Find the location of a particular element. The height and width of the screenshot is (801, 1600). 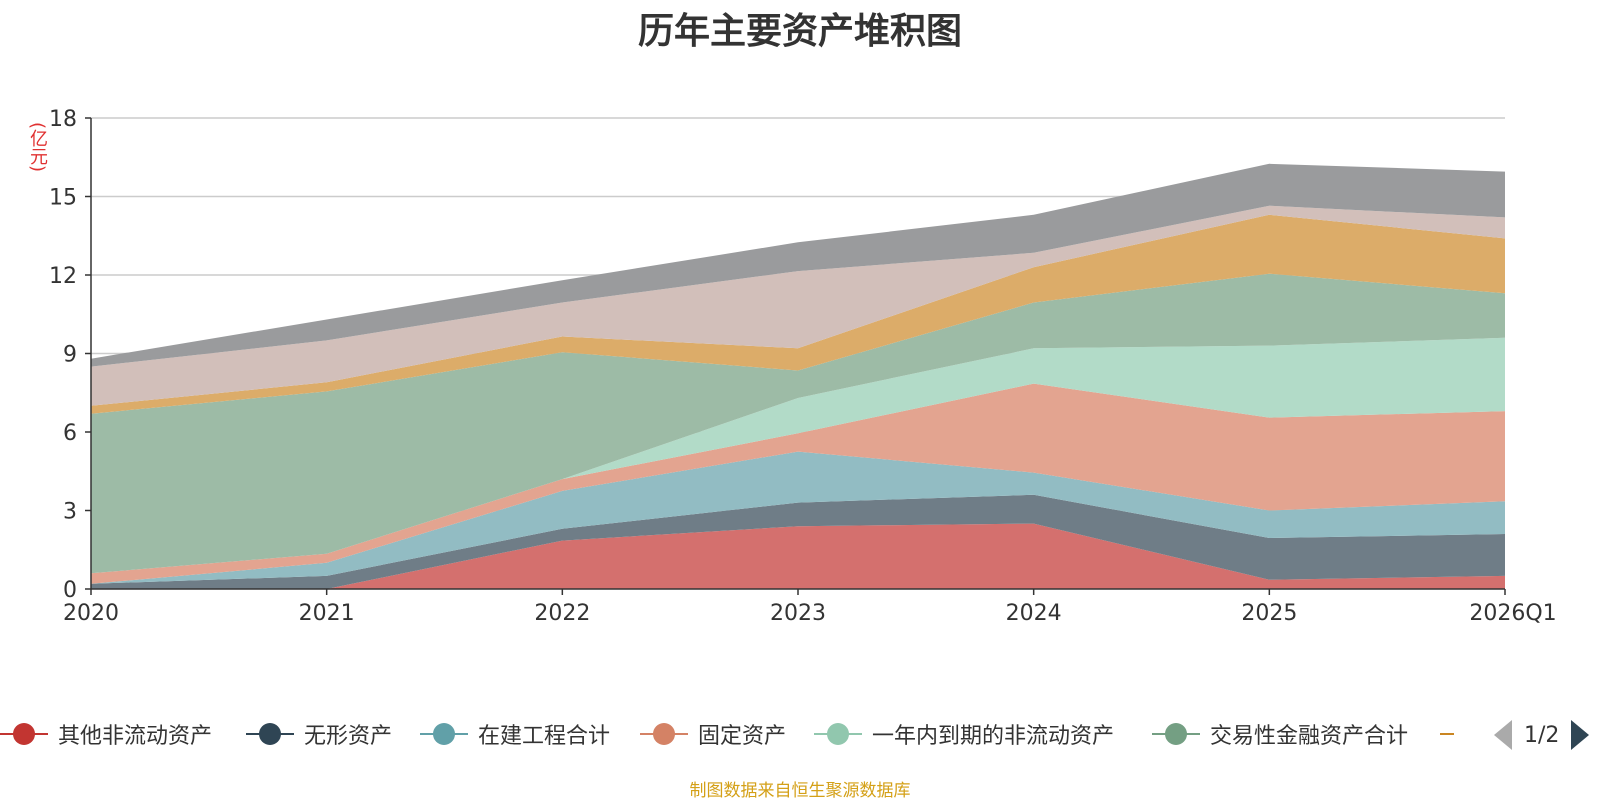

x-tick-label: 2023 is located at coordinates (798, 613).